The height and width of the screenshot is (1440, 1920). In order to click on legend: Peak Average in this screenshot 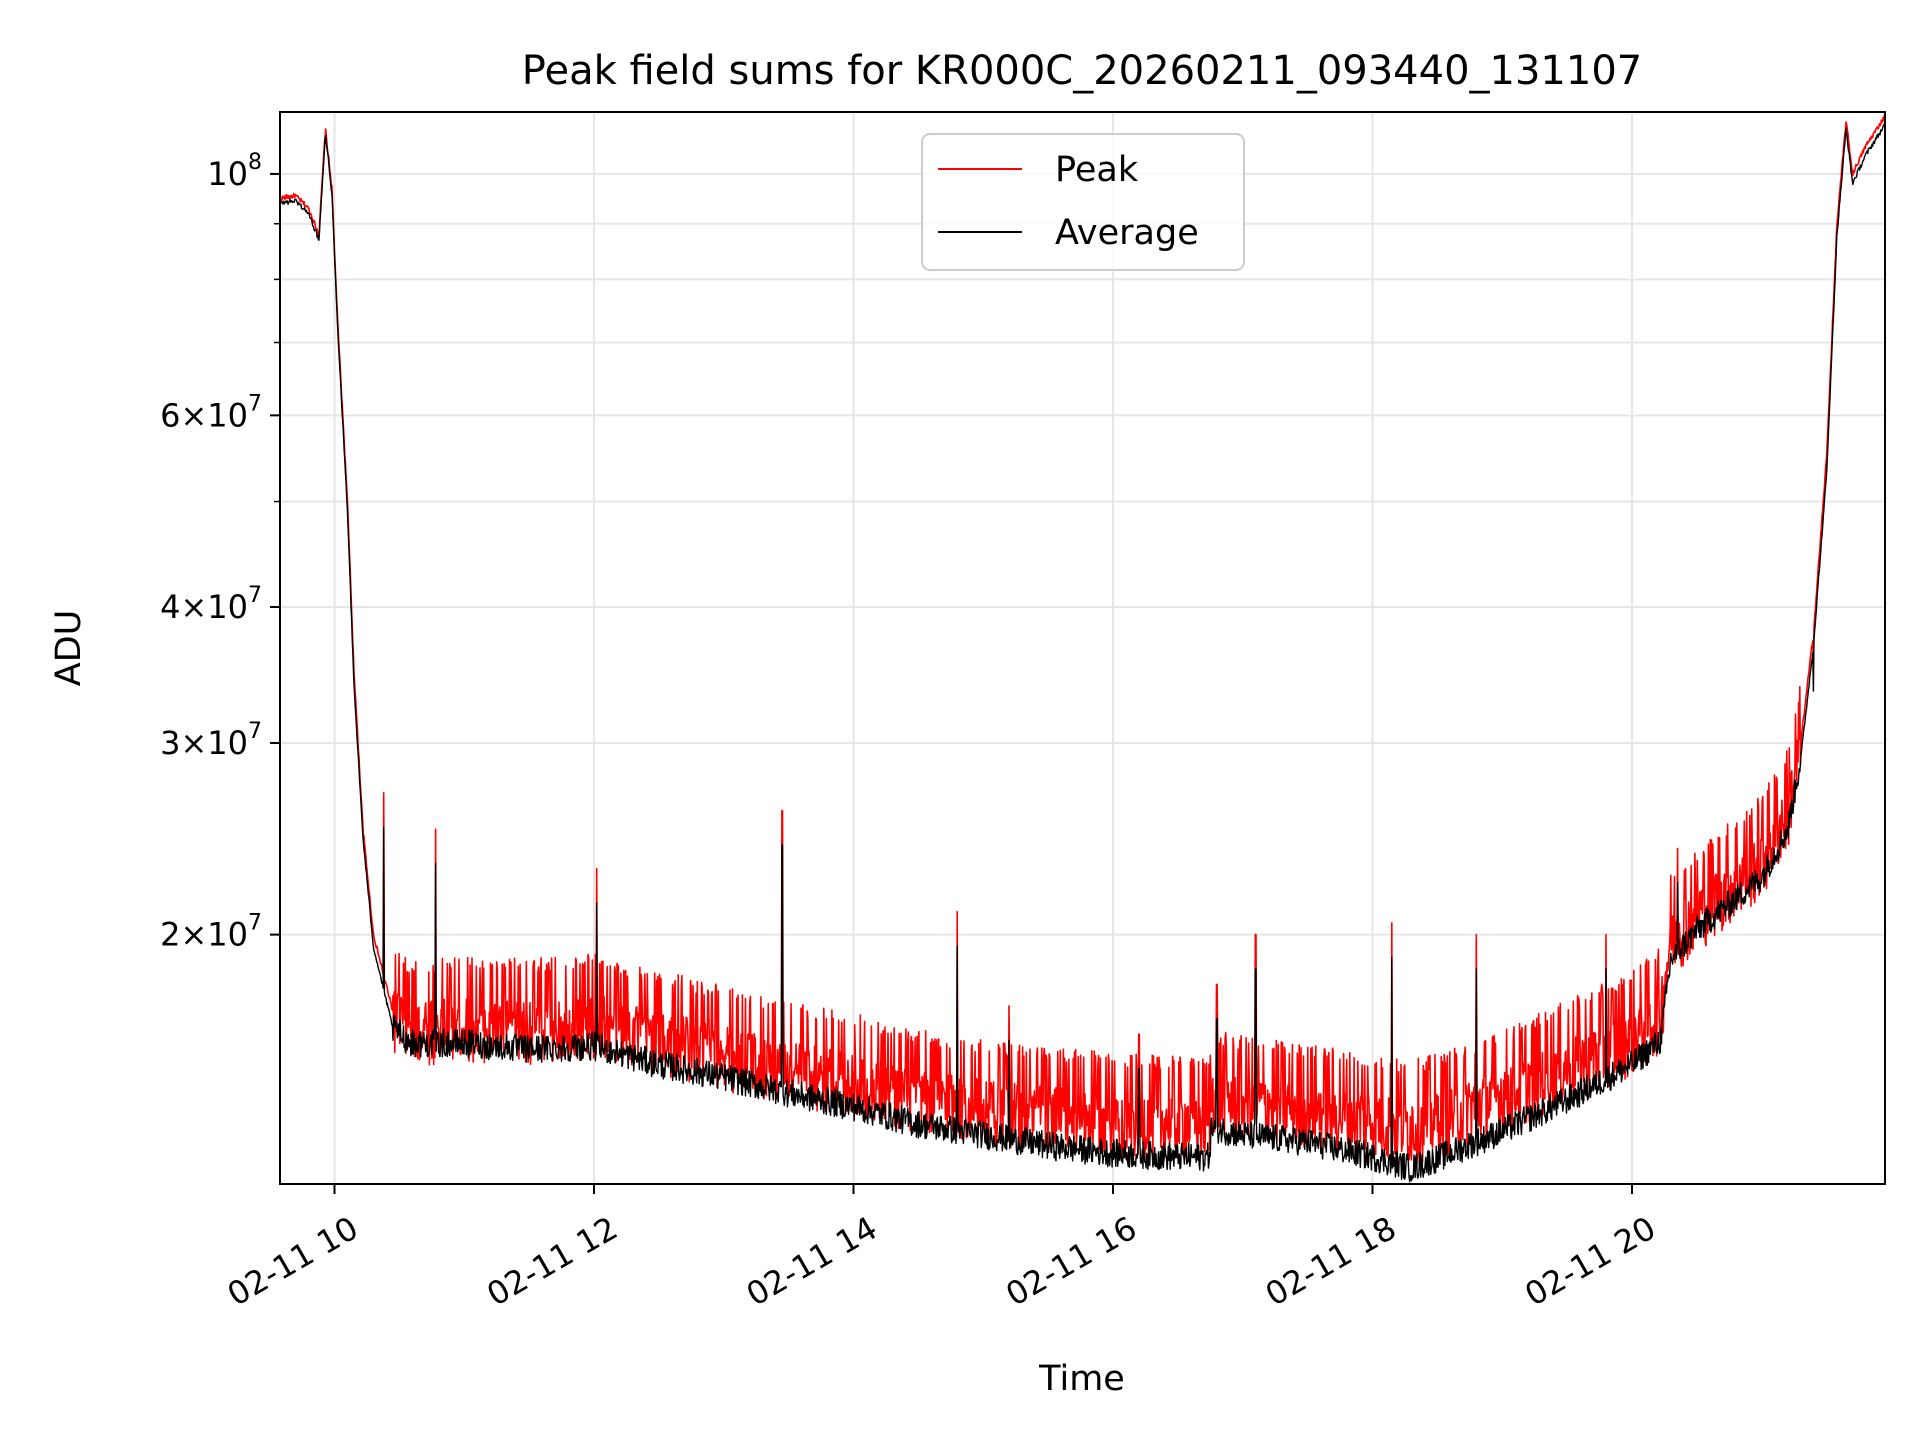, I will do `click(1083, 202)`.